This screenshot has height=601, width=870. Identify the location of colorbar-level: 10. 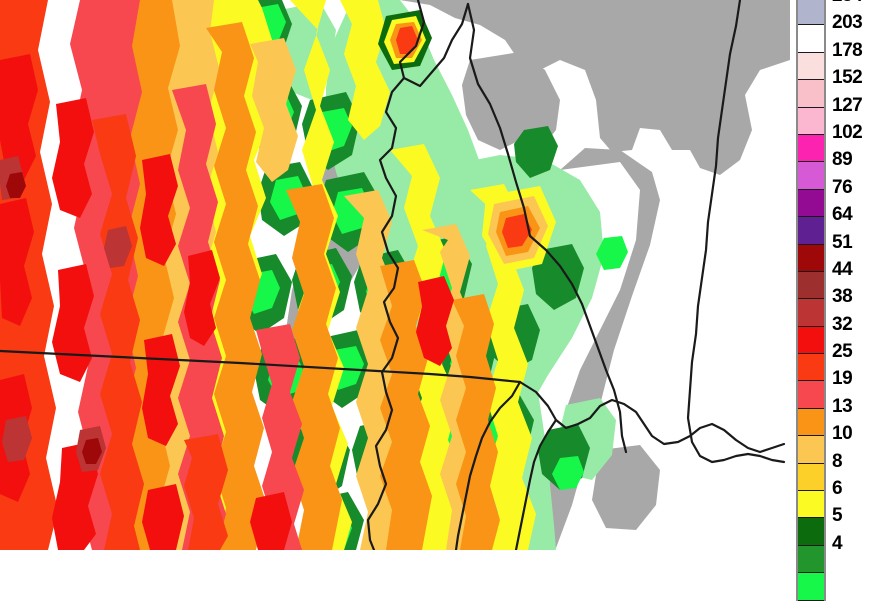
(825, 444).